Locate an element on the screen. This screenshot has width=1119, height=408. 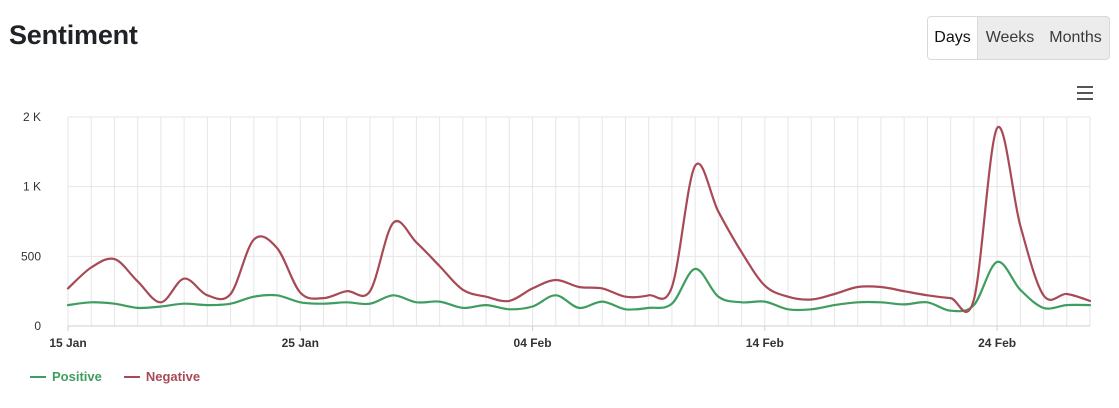
range-weeks-button: Weeks is located at coordinates (1010, 37).